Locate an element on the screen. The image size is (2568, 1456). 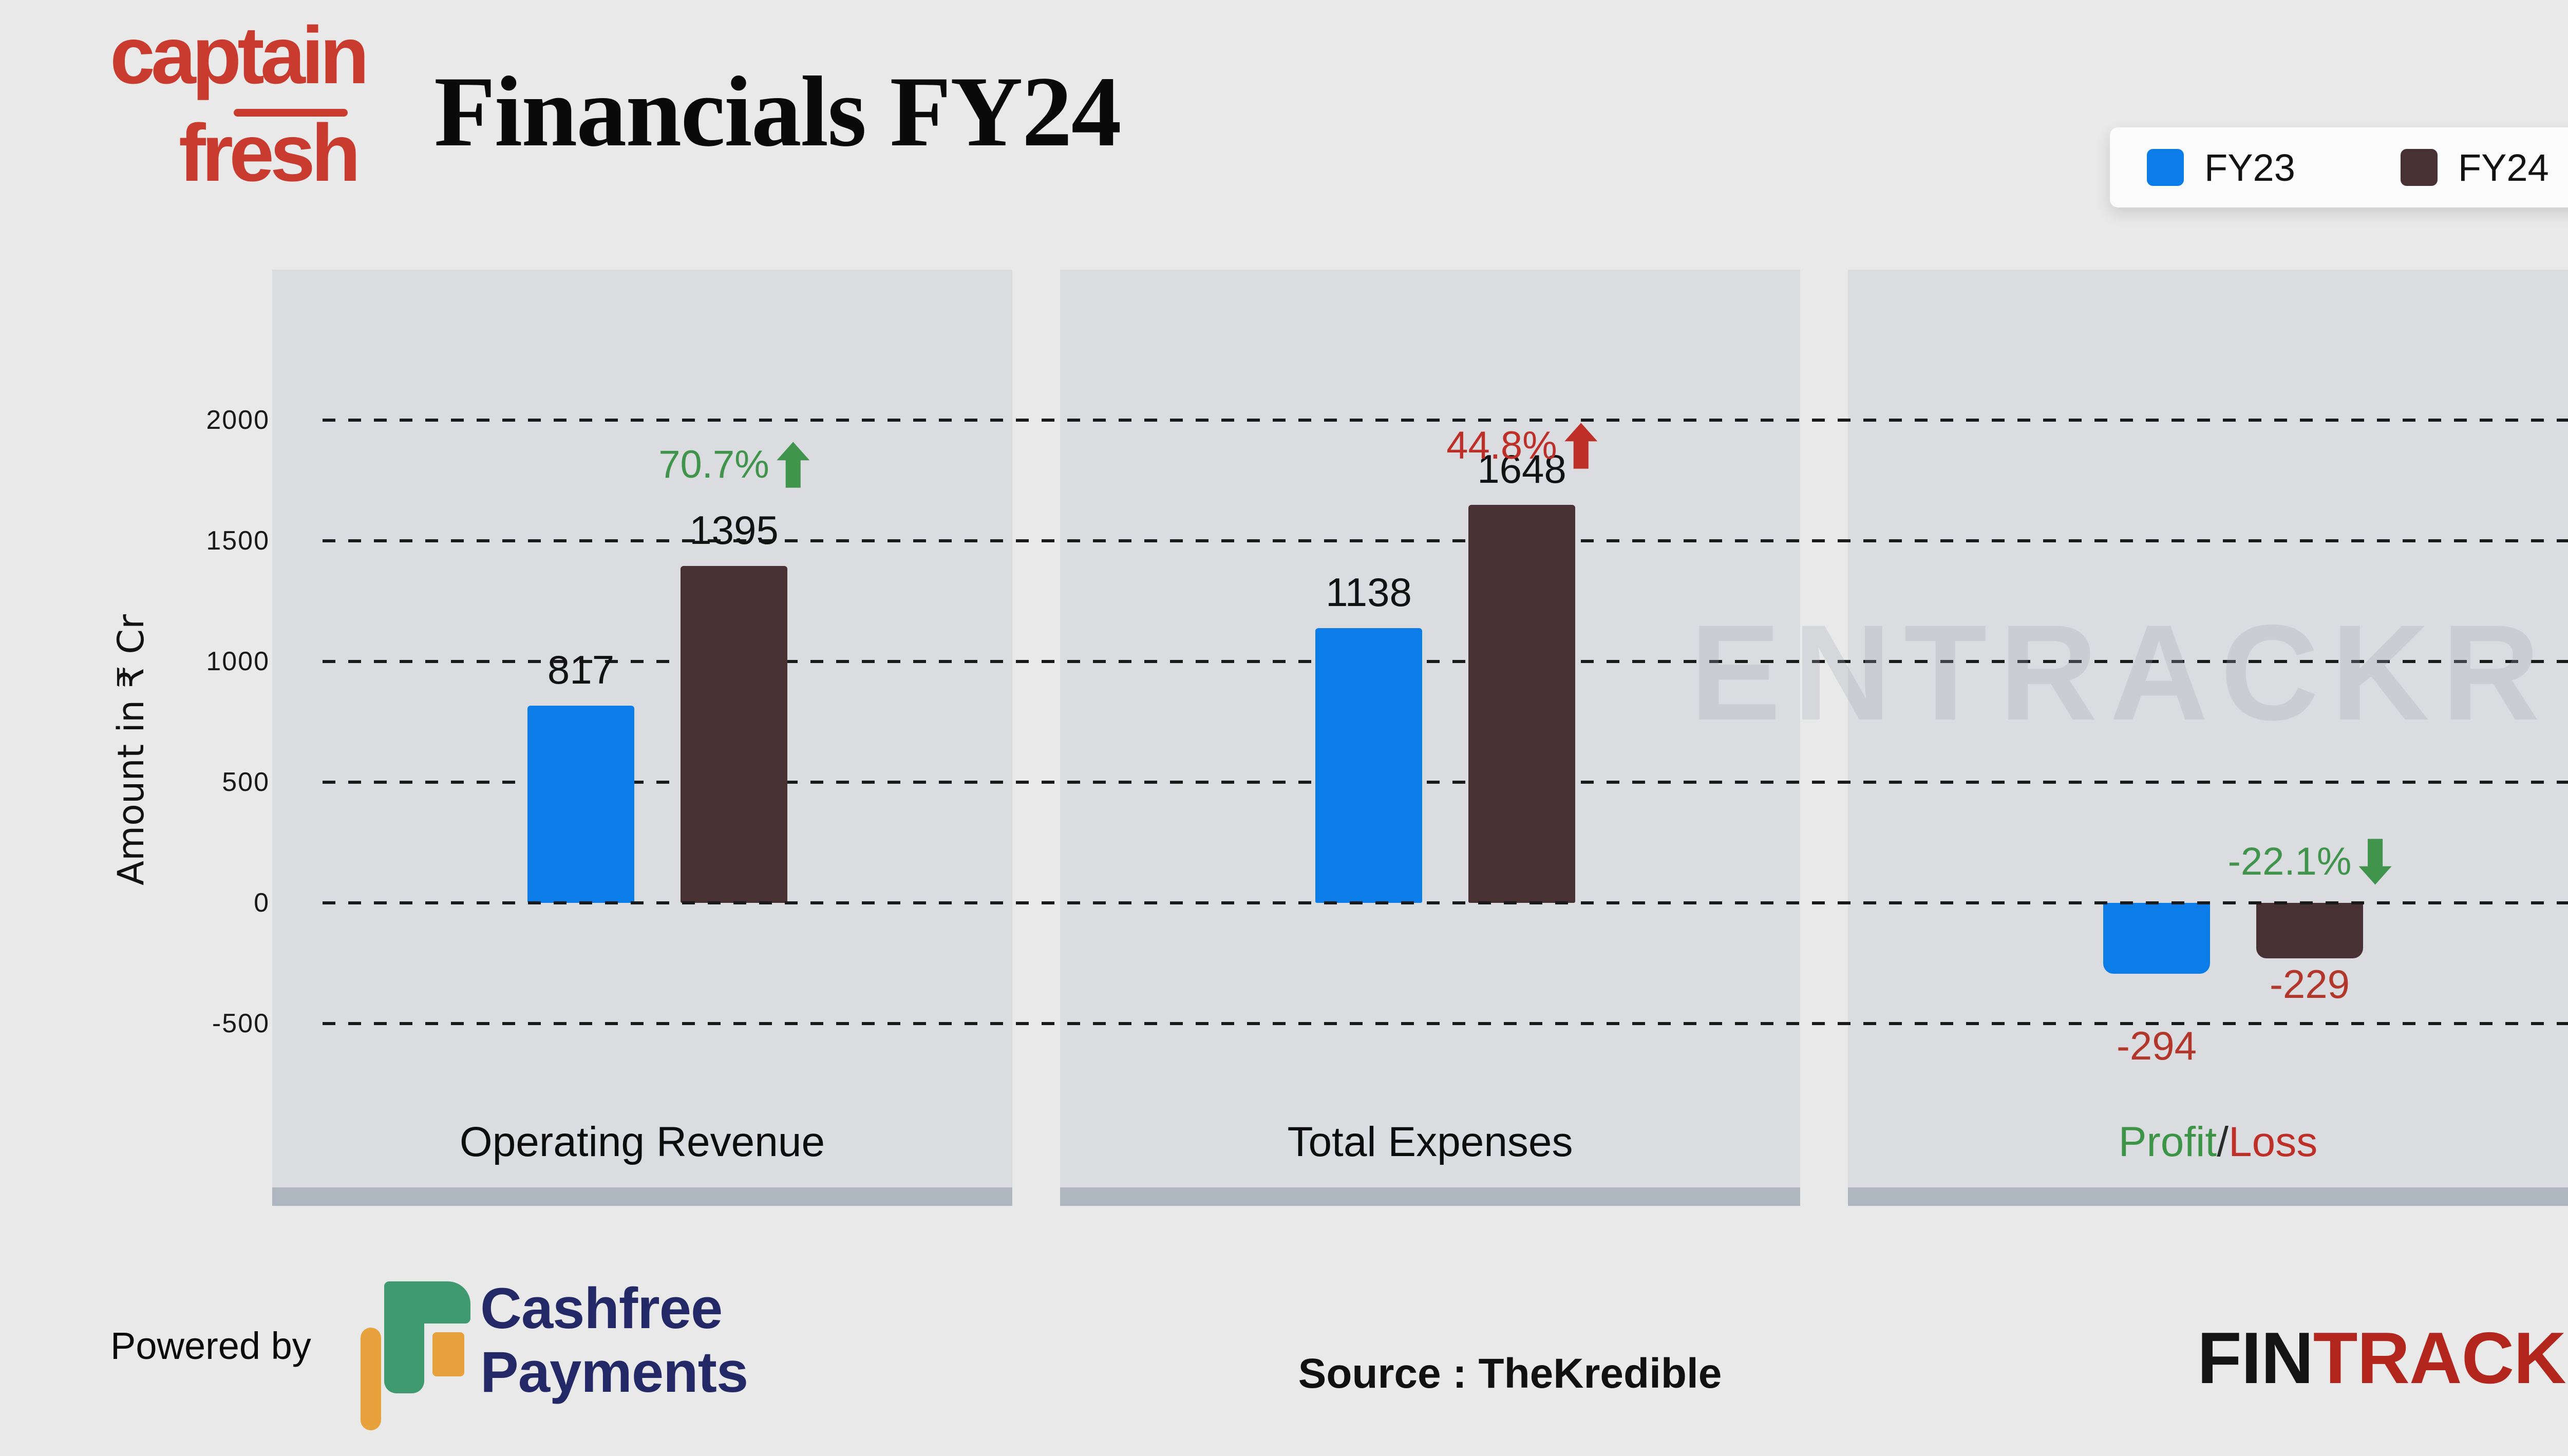
page-title: Financials FY24 is located at coordinates (778, 112).